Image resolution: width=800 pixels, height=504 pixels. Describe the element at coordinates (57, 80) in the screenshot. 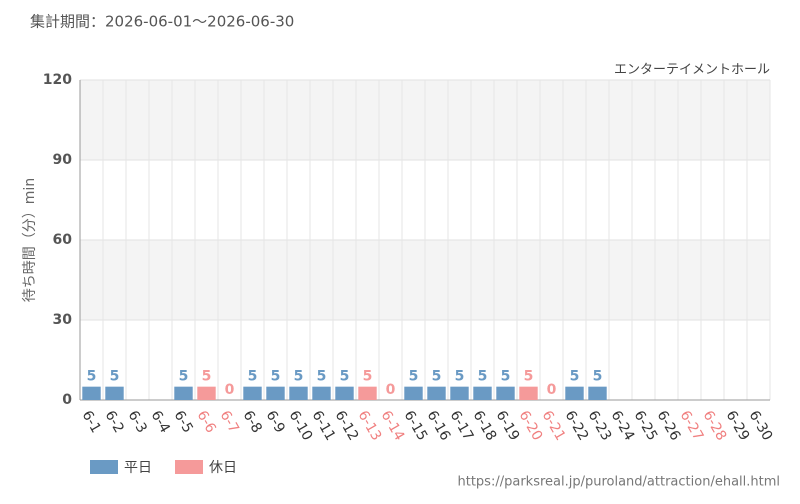

I see `y-tick-label: 120` at that location.